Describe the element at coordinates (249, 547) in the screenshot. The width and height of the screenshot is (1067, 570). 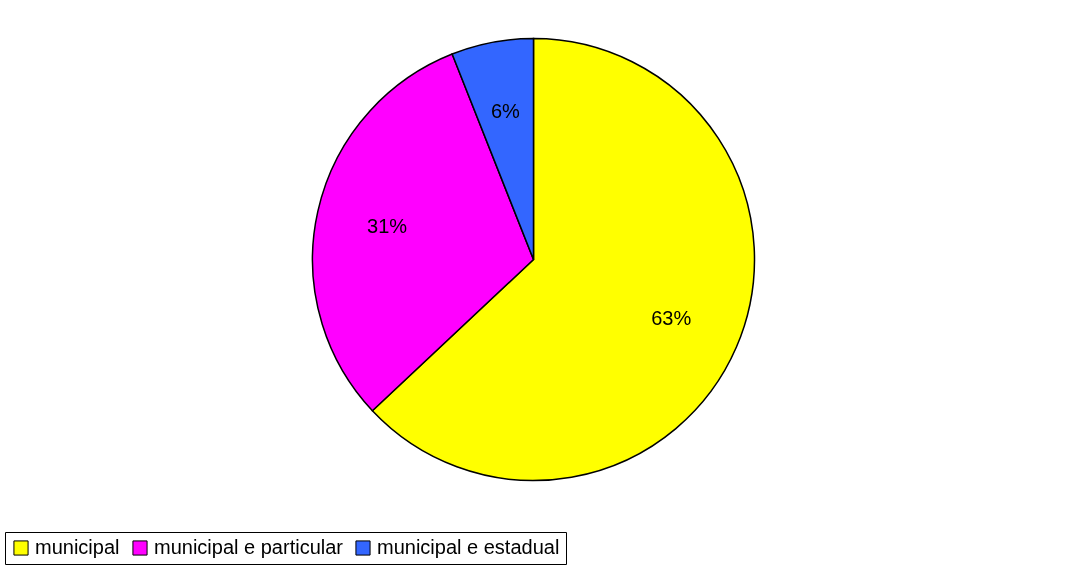
I see `legend-label: municipal e particular` at that location.